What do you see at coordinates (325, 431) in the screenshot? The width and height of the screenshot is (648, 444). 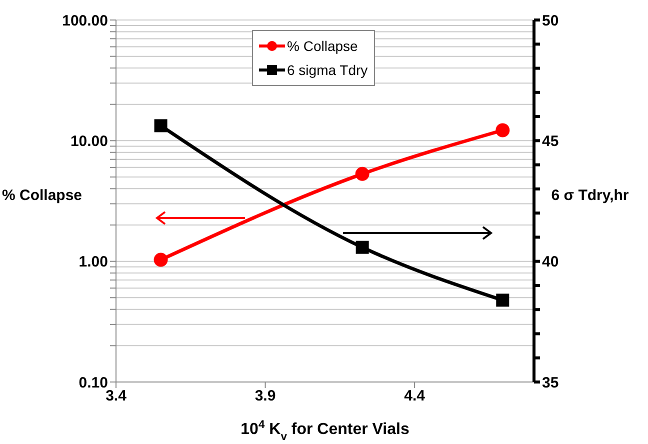 I see `x-axis-title: 10$^{4}$ K$_{v}$ for Center Vials` at bounding box center [325, 431].